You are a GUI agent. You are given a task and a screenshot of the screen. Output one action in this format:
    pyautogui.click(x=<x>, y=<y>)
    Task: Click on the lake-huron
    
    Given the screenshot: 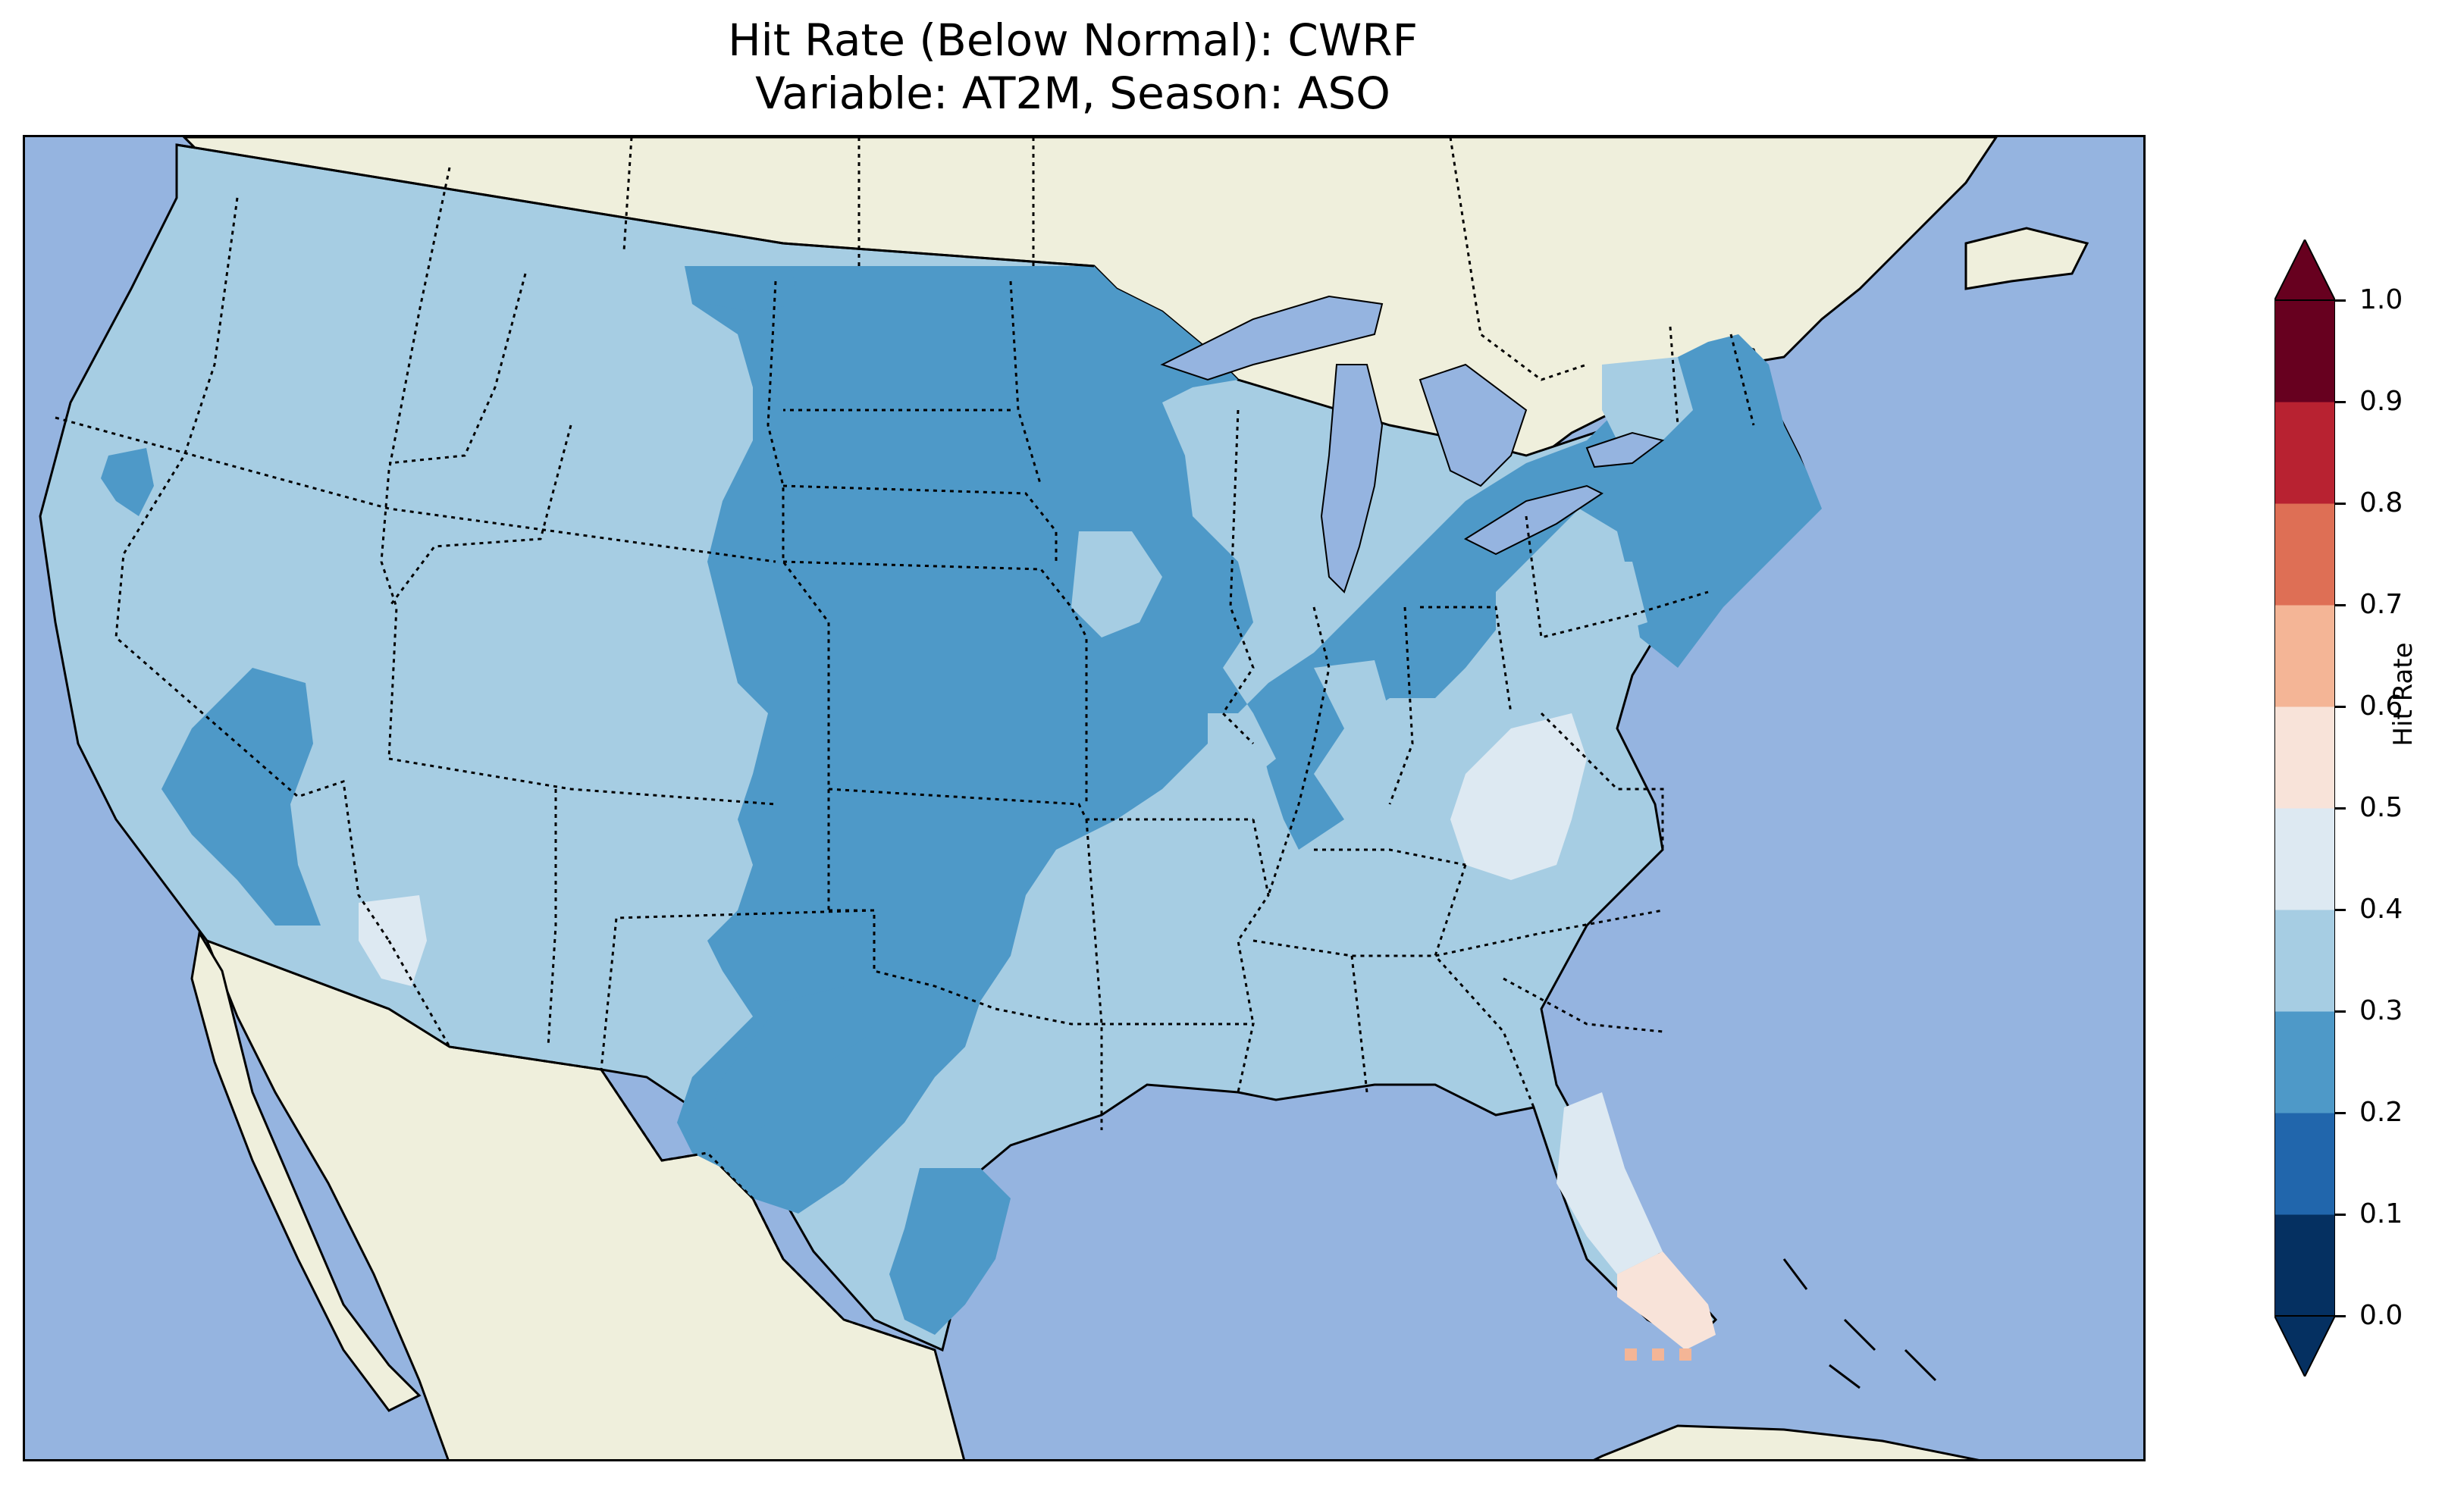 What is the action you would take?
    pyautogui.click(x=1474, y=425)
    